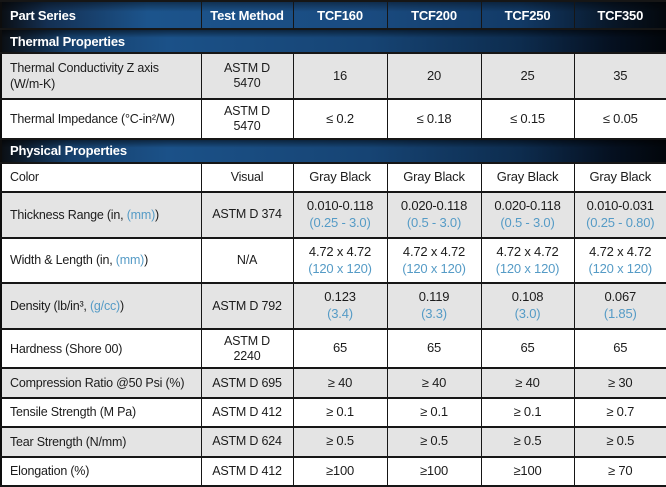 Image resolution: width=666 pixels, height=487 pixels. I want to click on property-label-cell: Width & Length (in, (mm)), so click(101, 260).